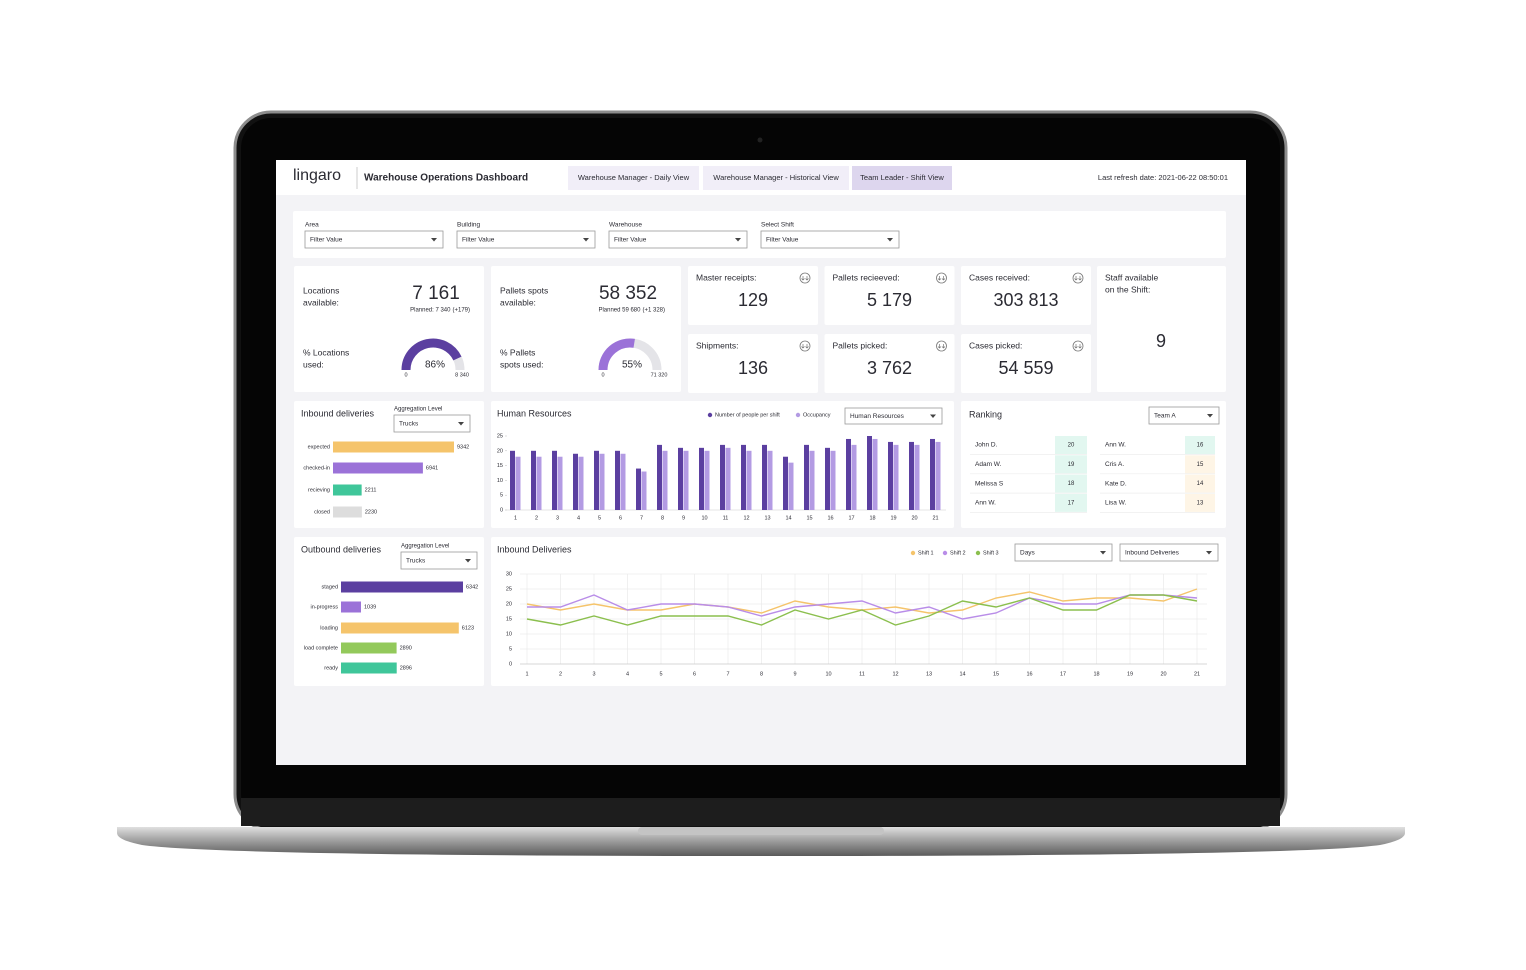 This screenshot has width=1526, height=970. What do you see at coordinates (510, 664) in the screenshot?
I see `y-tick-label: 0` at bounding box center [510, 664].